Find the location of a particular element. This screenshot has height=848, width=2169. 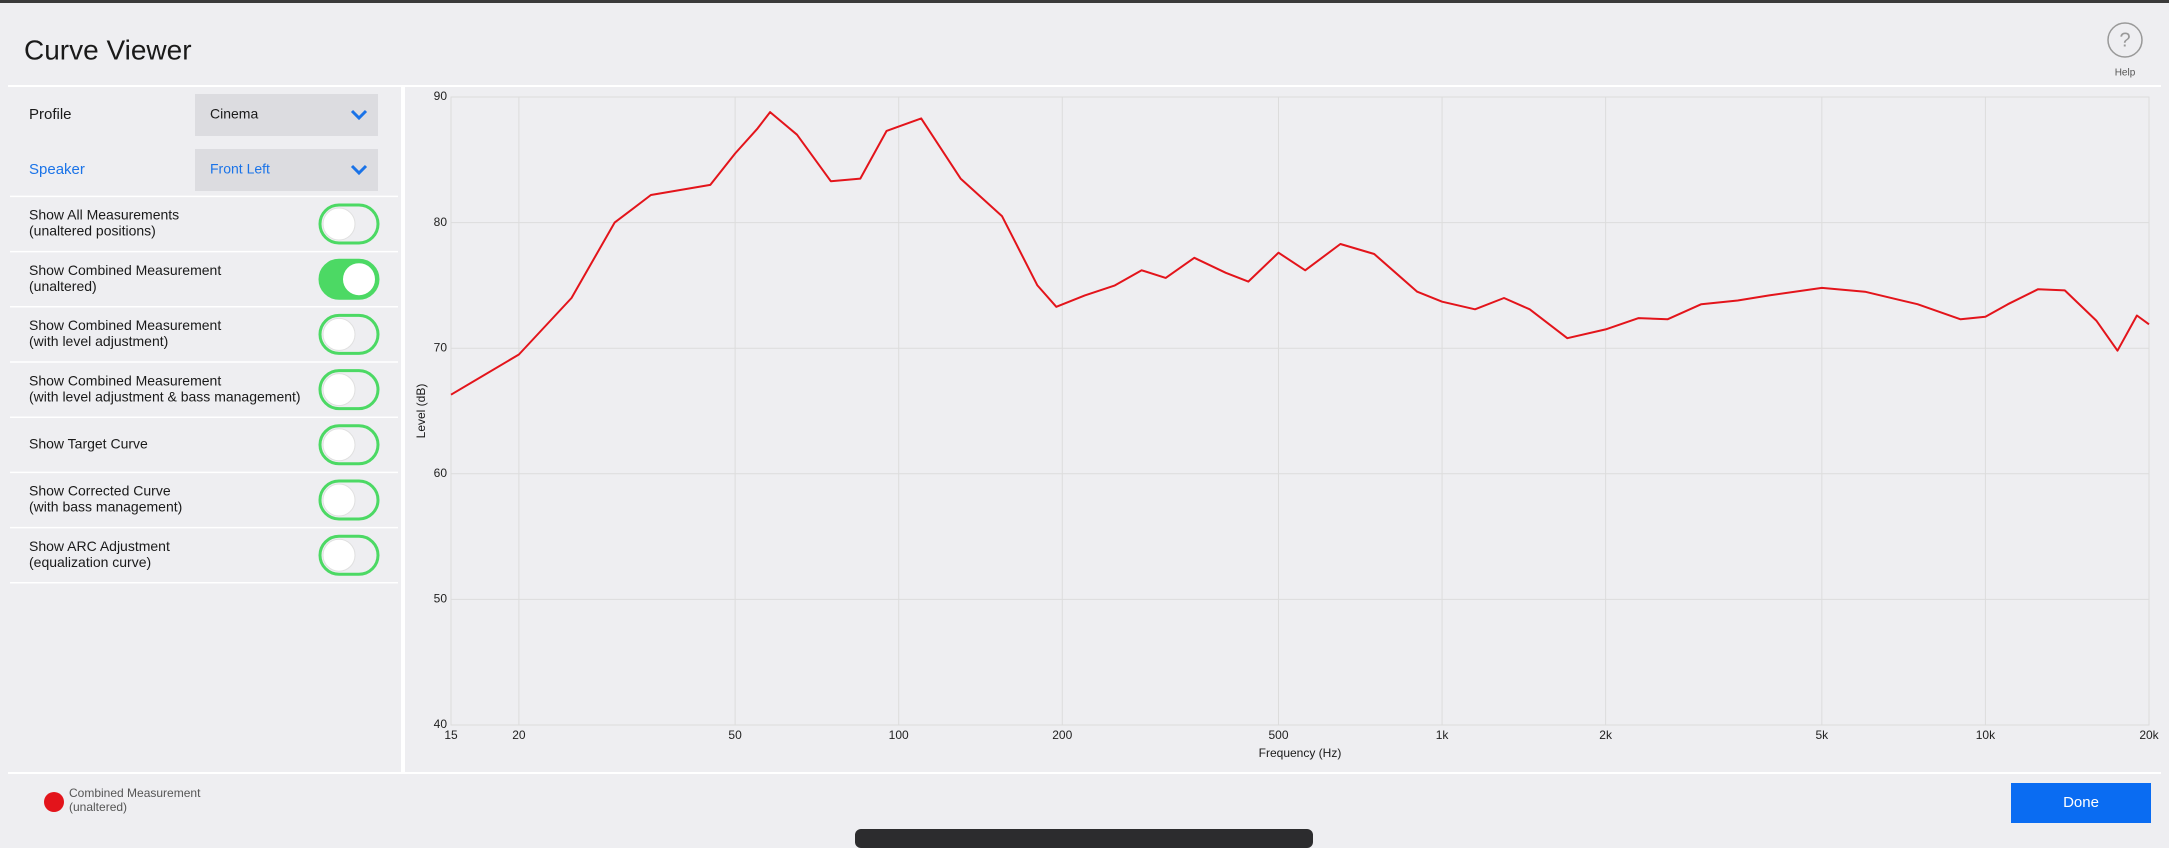

help-icon: ? is located at coordinates (2124, 40).